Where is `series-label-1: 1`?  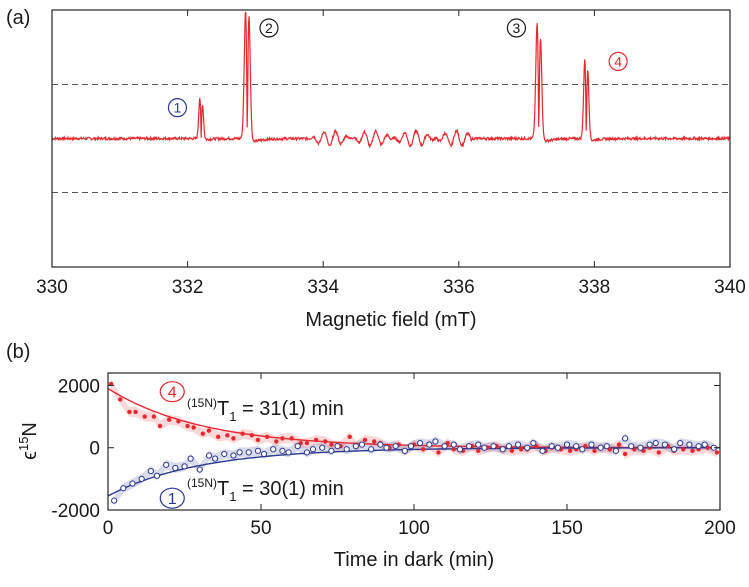 series-label-1: 1 is located at coordinates (172, 498).